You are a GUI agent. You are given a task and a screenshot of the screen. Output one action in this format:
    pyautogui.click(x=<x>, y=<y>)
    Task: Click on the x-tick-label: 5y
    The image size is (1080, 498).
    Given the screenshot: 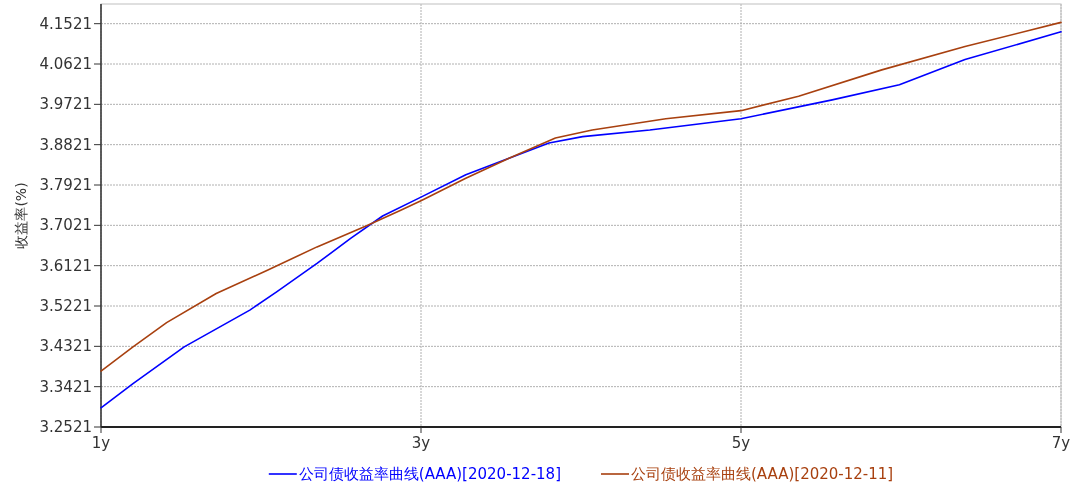 What is the action you would take?
    pyautogui.click(x=741, y=443)
    